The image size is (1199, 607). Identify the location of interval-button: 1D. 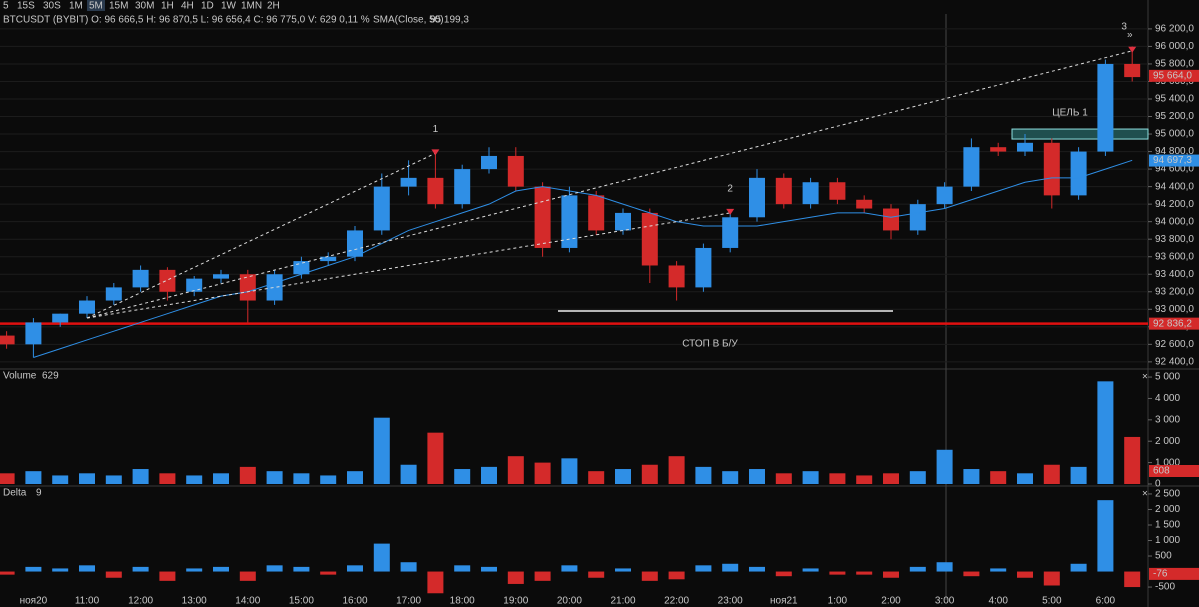
(207, 6).